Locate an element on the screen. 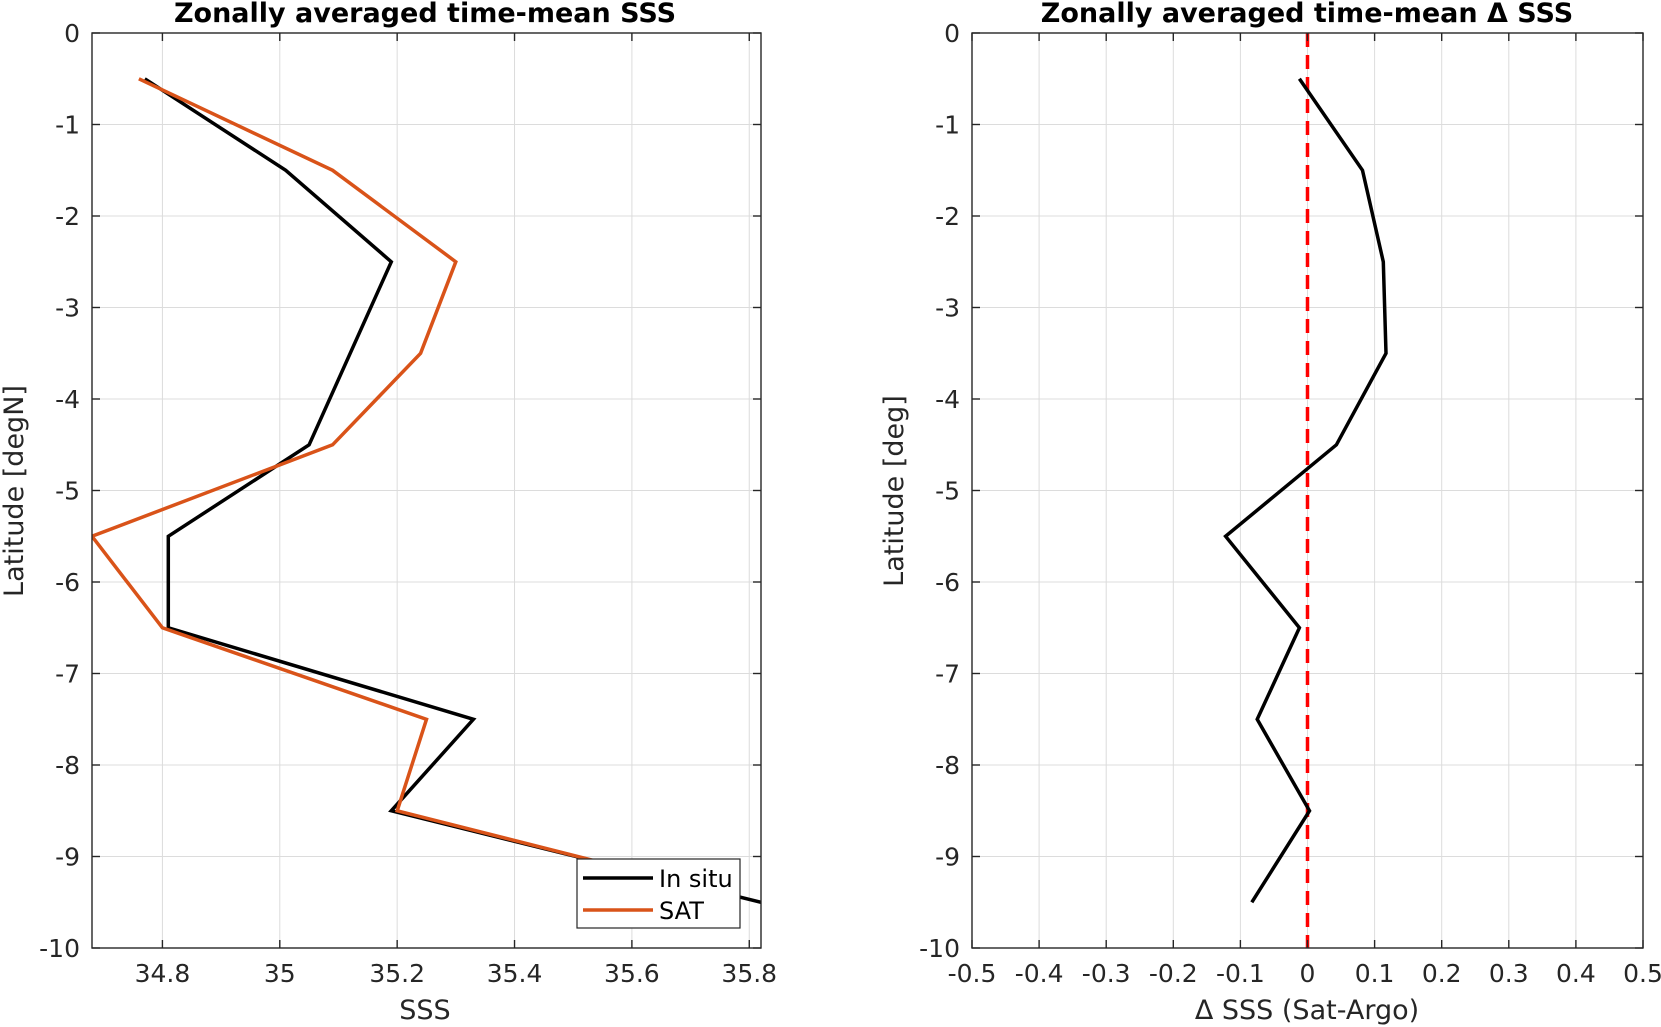 The height and width of the screenshot is (1027, 1661). delta-sss-x-tick-label: 0.5 is located at coordinates (1642, 973).